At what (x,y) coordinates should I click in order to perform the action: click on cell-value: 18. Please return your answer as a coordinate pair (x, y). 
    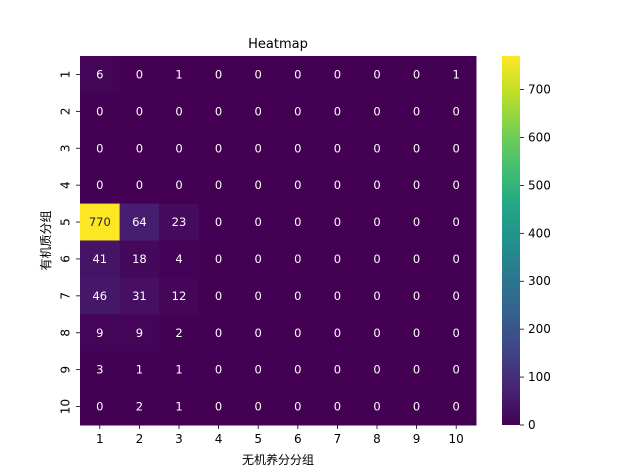
    Looking at the image, I should click on (139, 259).